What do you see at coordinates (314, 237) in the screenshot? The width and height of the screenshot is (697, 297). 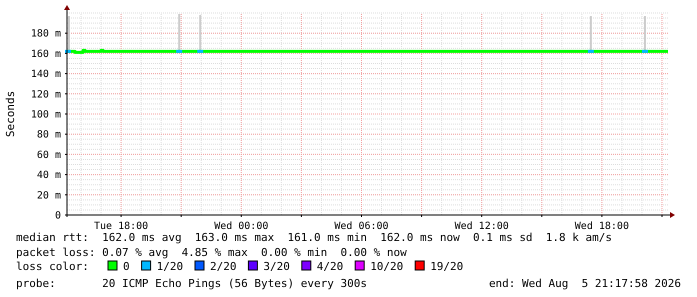 I see `text: median rtt: 162.0 ms avg 163.0 ms max 161.0 ms min 162.0 ms now 0.1 ms sd 1.8 k am/s` at bounding box center [314, 237].